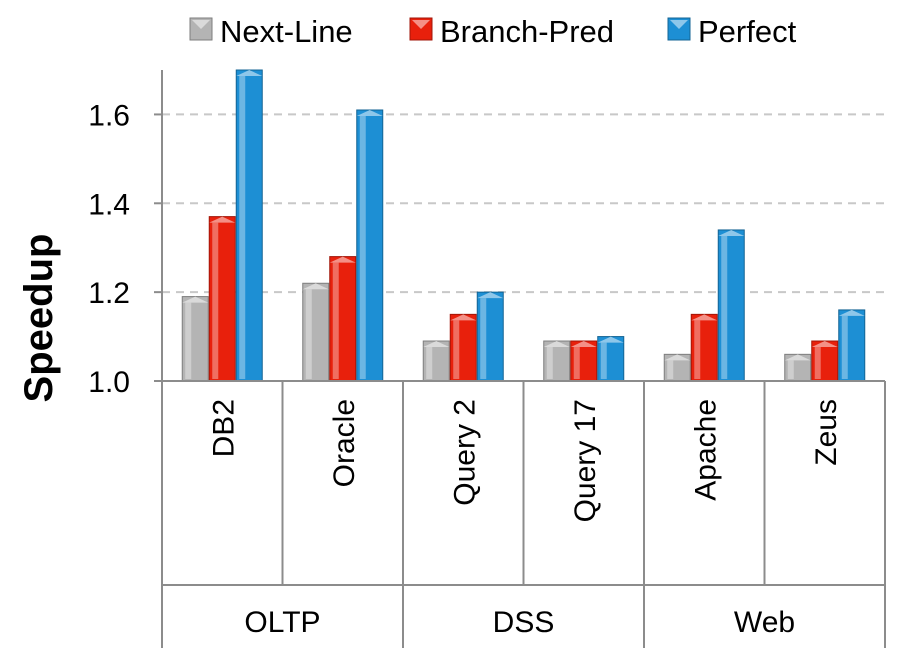  I want to click on x-group-label: Web, so click(764, 622).